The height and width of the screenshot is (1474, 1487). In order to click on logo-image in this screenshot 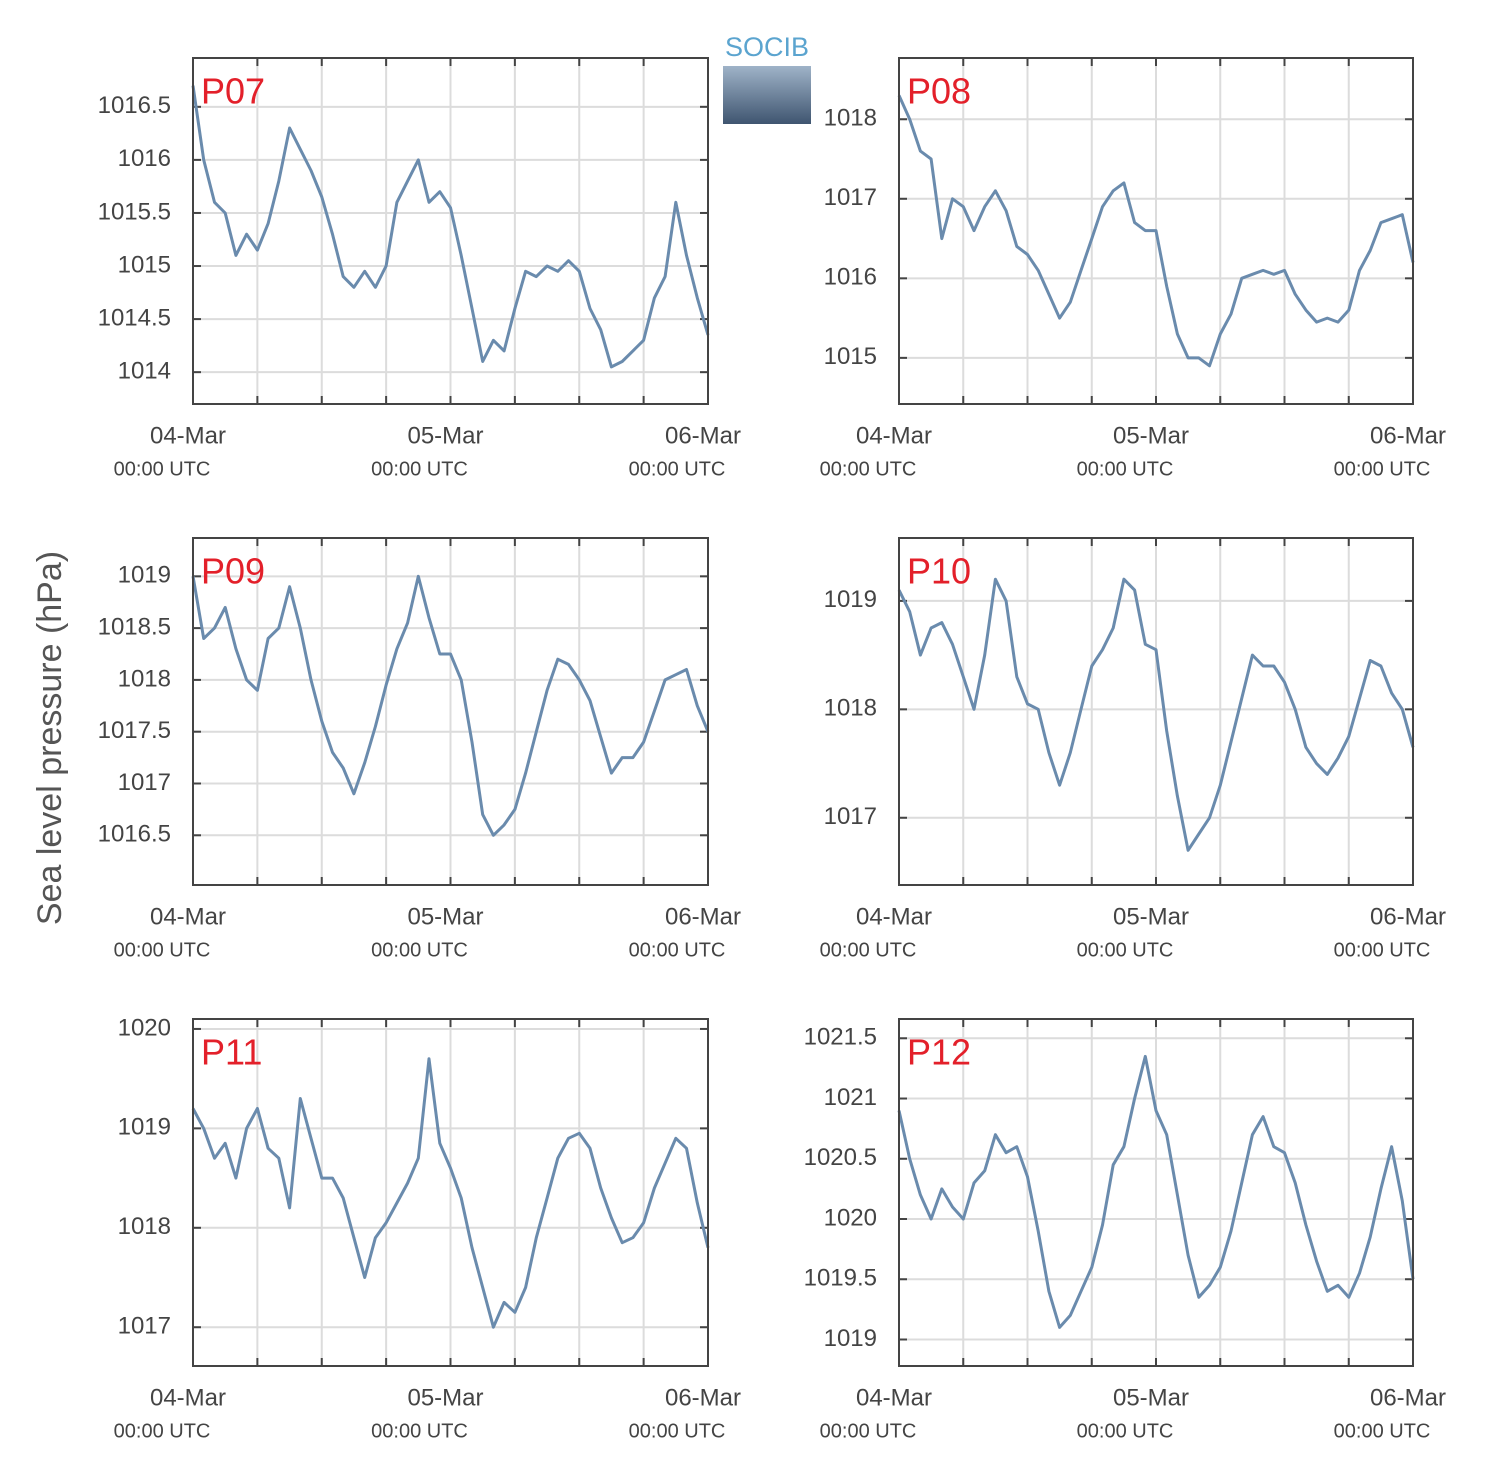, I will do `click(767, 95)`.